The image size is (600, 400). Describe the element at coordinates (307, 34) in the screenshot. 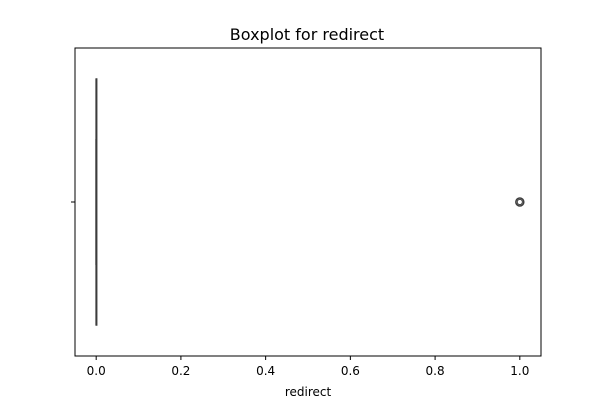

I see `chart-title: Boxplot for redirect` at that location.